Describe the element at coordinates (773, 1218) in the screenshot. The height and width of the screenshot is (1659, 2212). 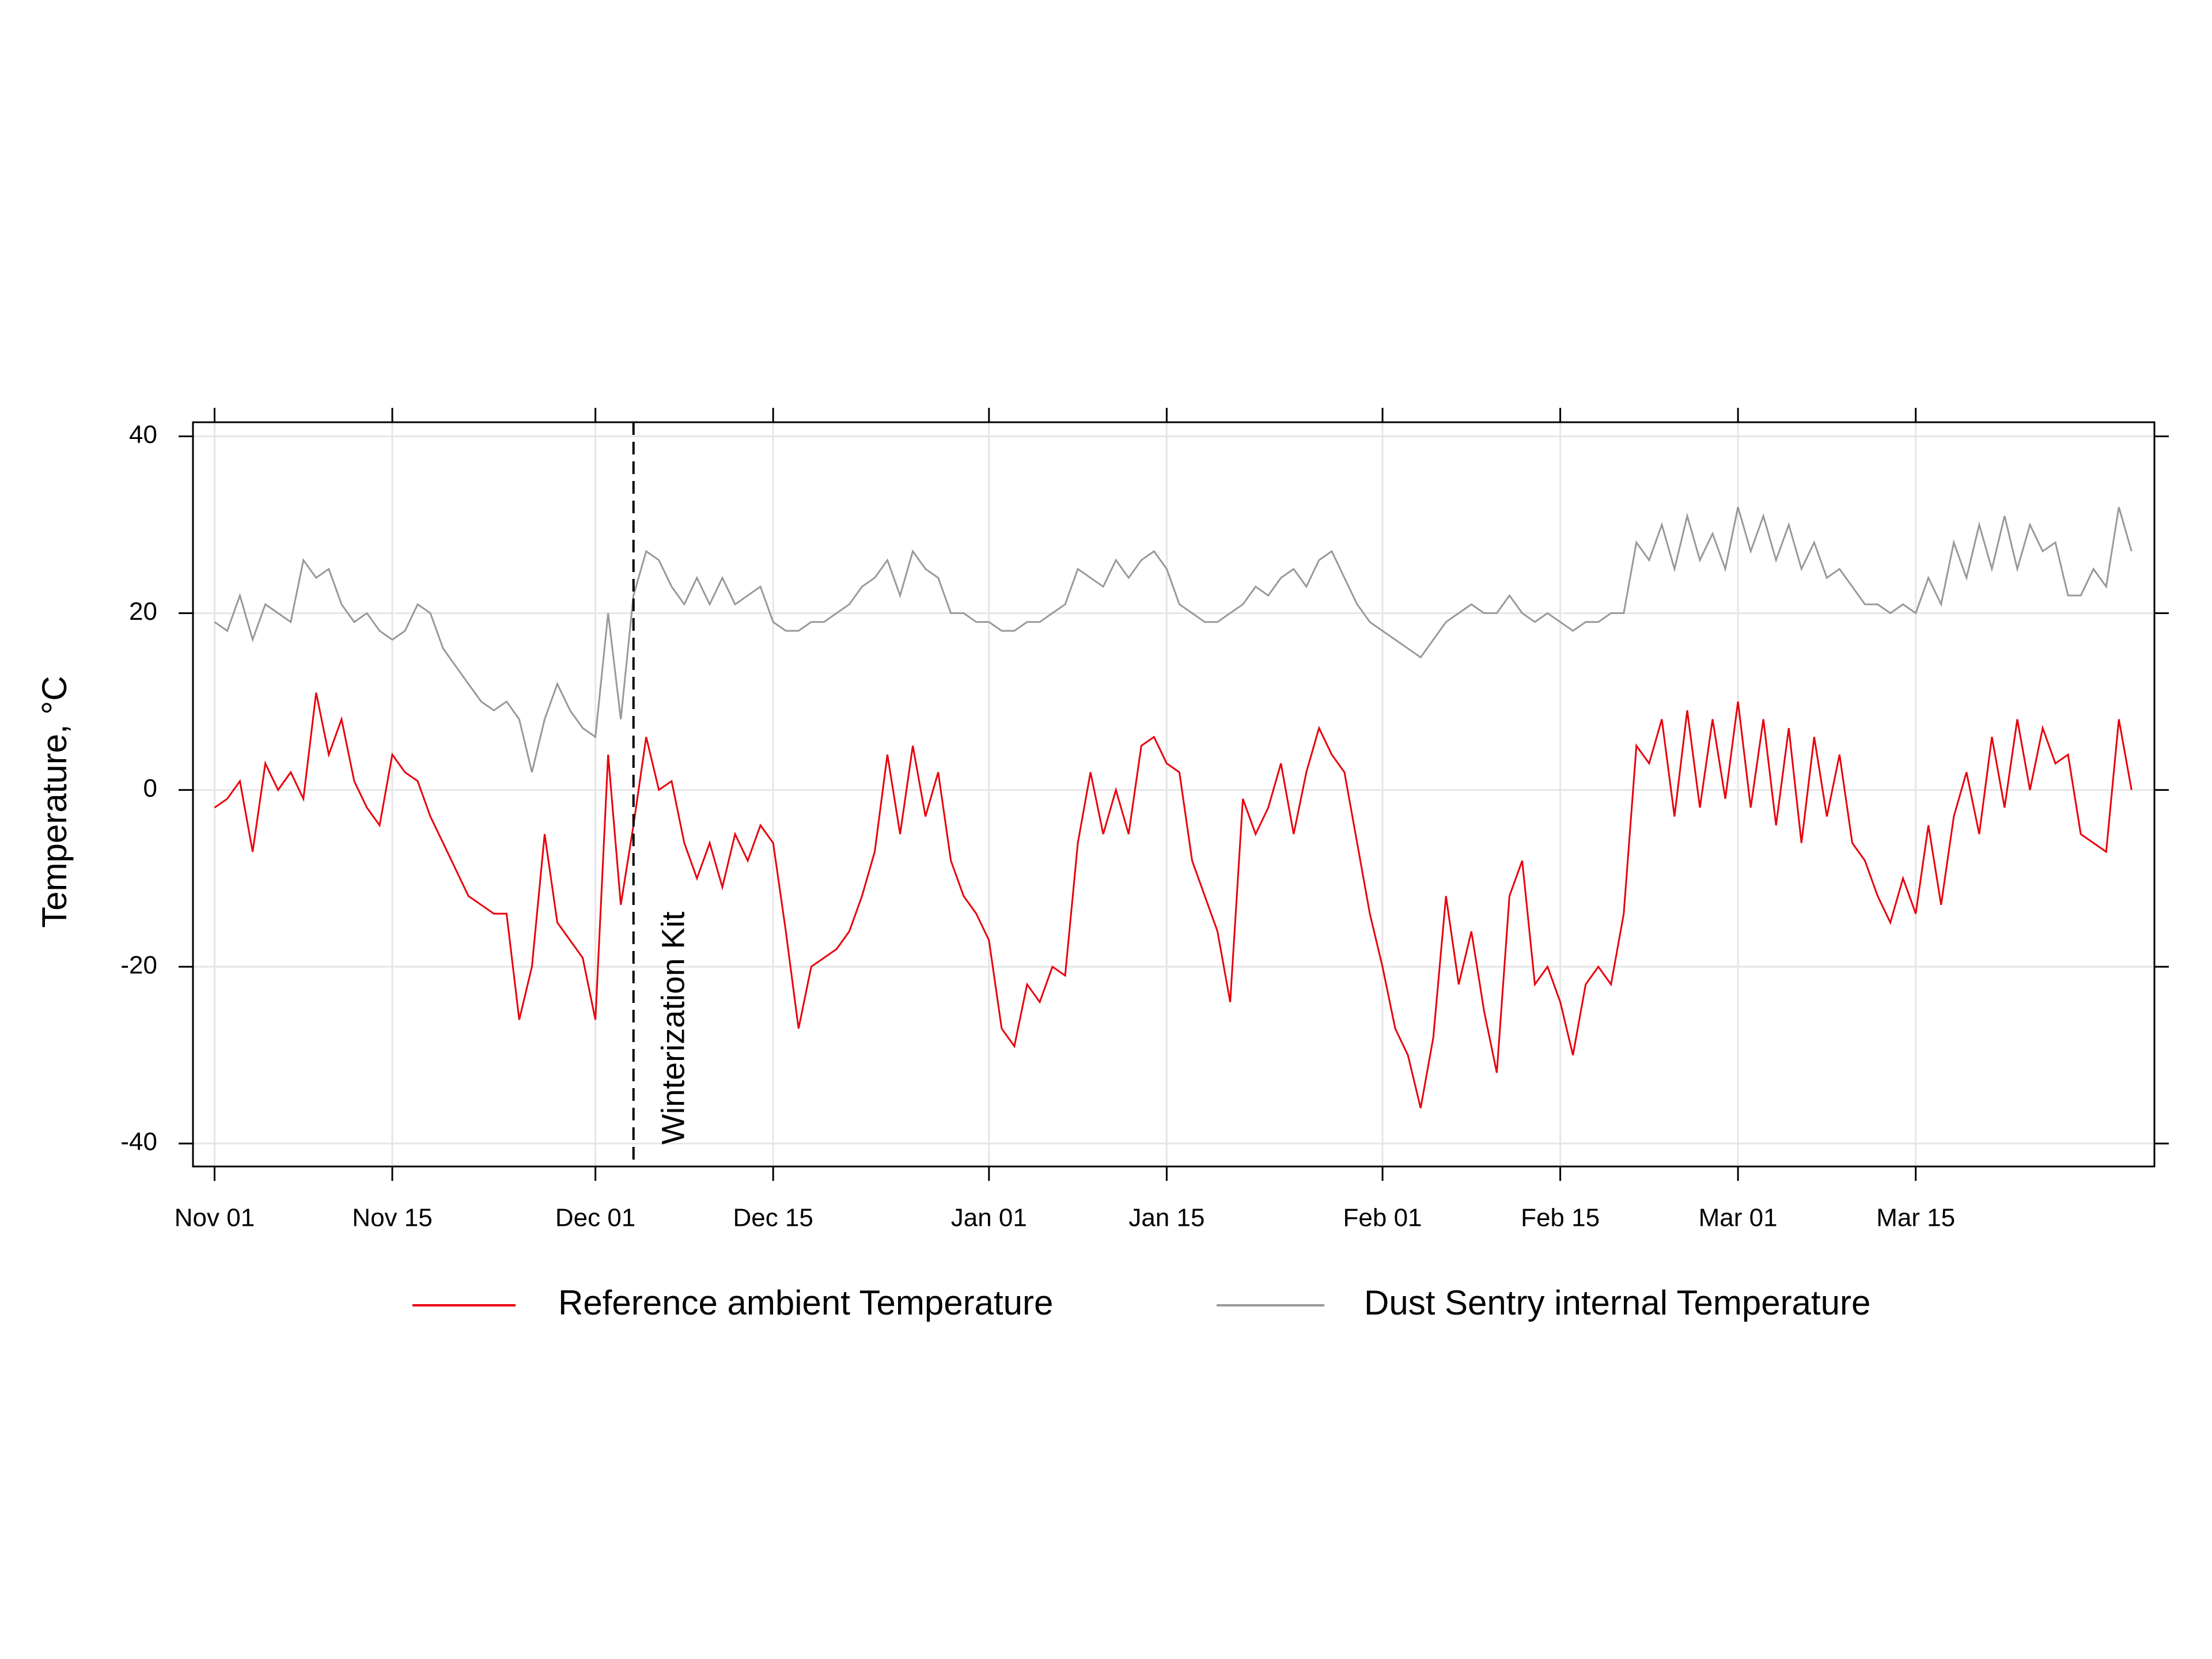
I see `x-tick-label: Dec 15` at that location.